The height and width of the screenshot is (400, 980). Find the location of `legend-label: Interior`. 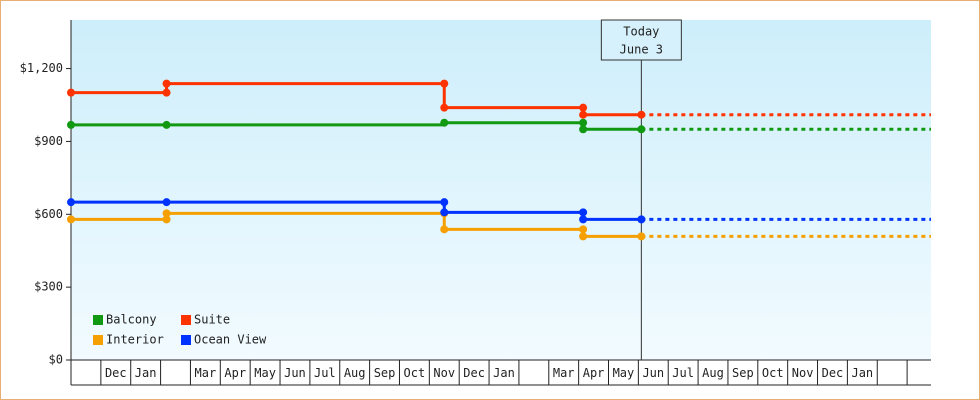

legend-label: Interior is located at coordinates (135, 340).